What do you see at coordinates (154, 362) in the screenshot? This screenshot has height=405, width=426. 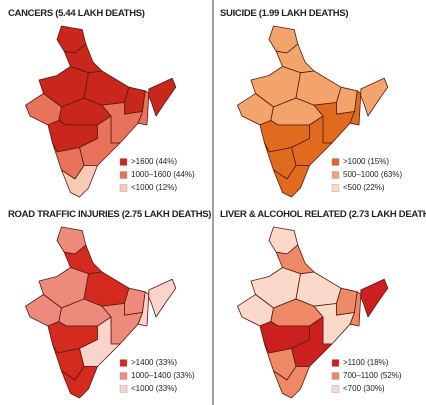 I see `legend-label: >1400 (33%)` at bounding box center [154, 362].